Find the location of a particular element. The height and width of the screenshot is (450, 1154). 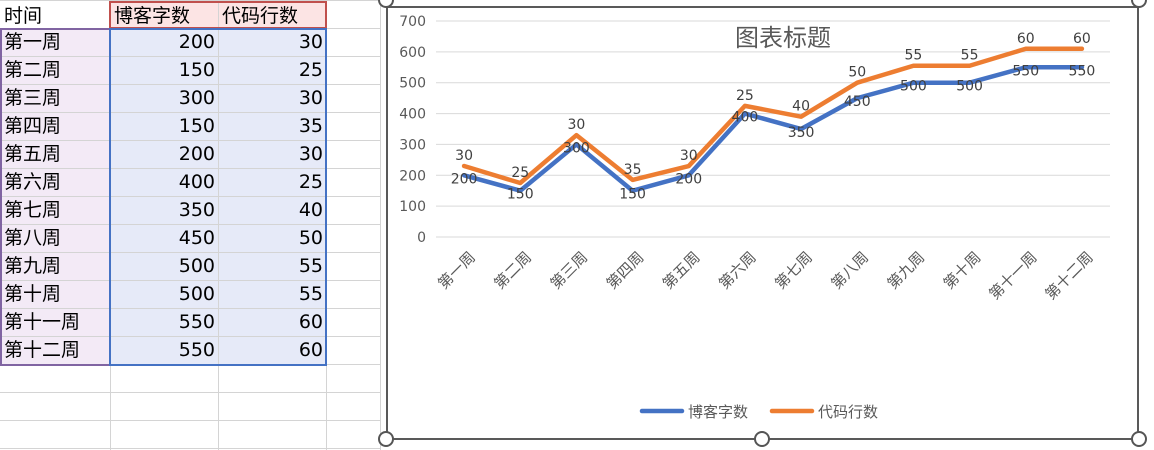

resize-handle-bottom-right is located at coordinates (1139, 439).